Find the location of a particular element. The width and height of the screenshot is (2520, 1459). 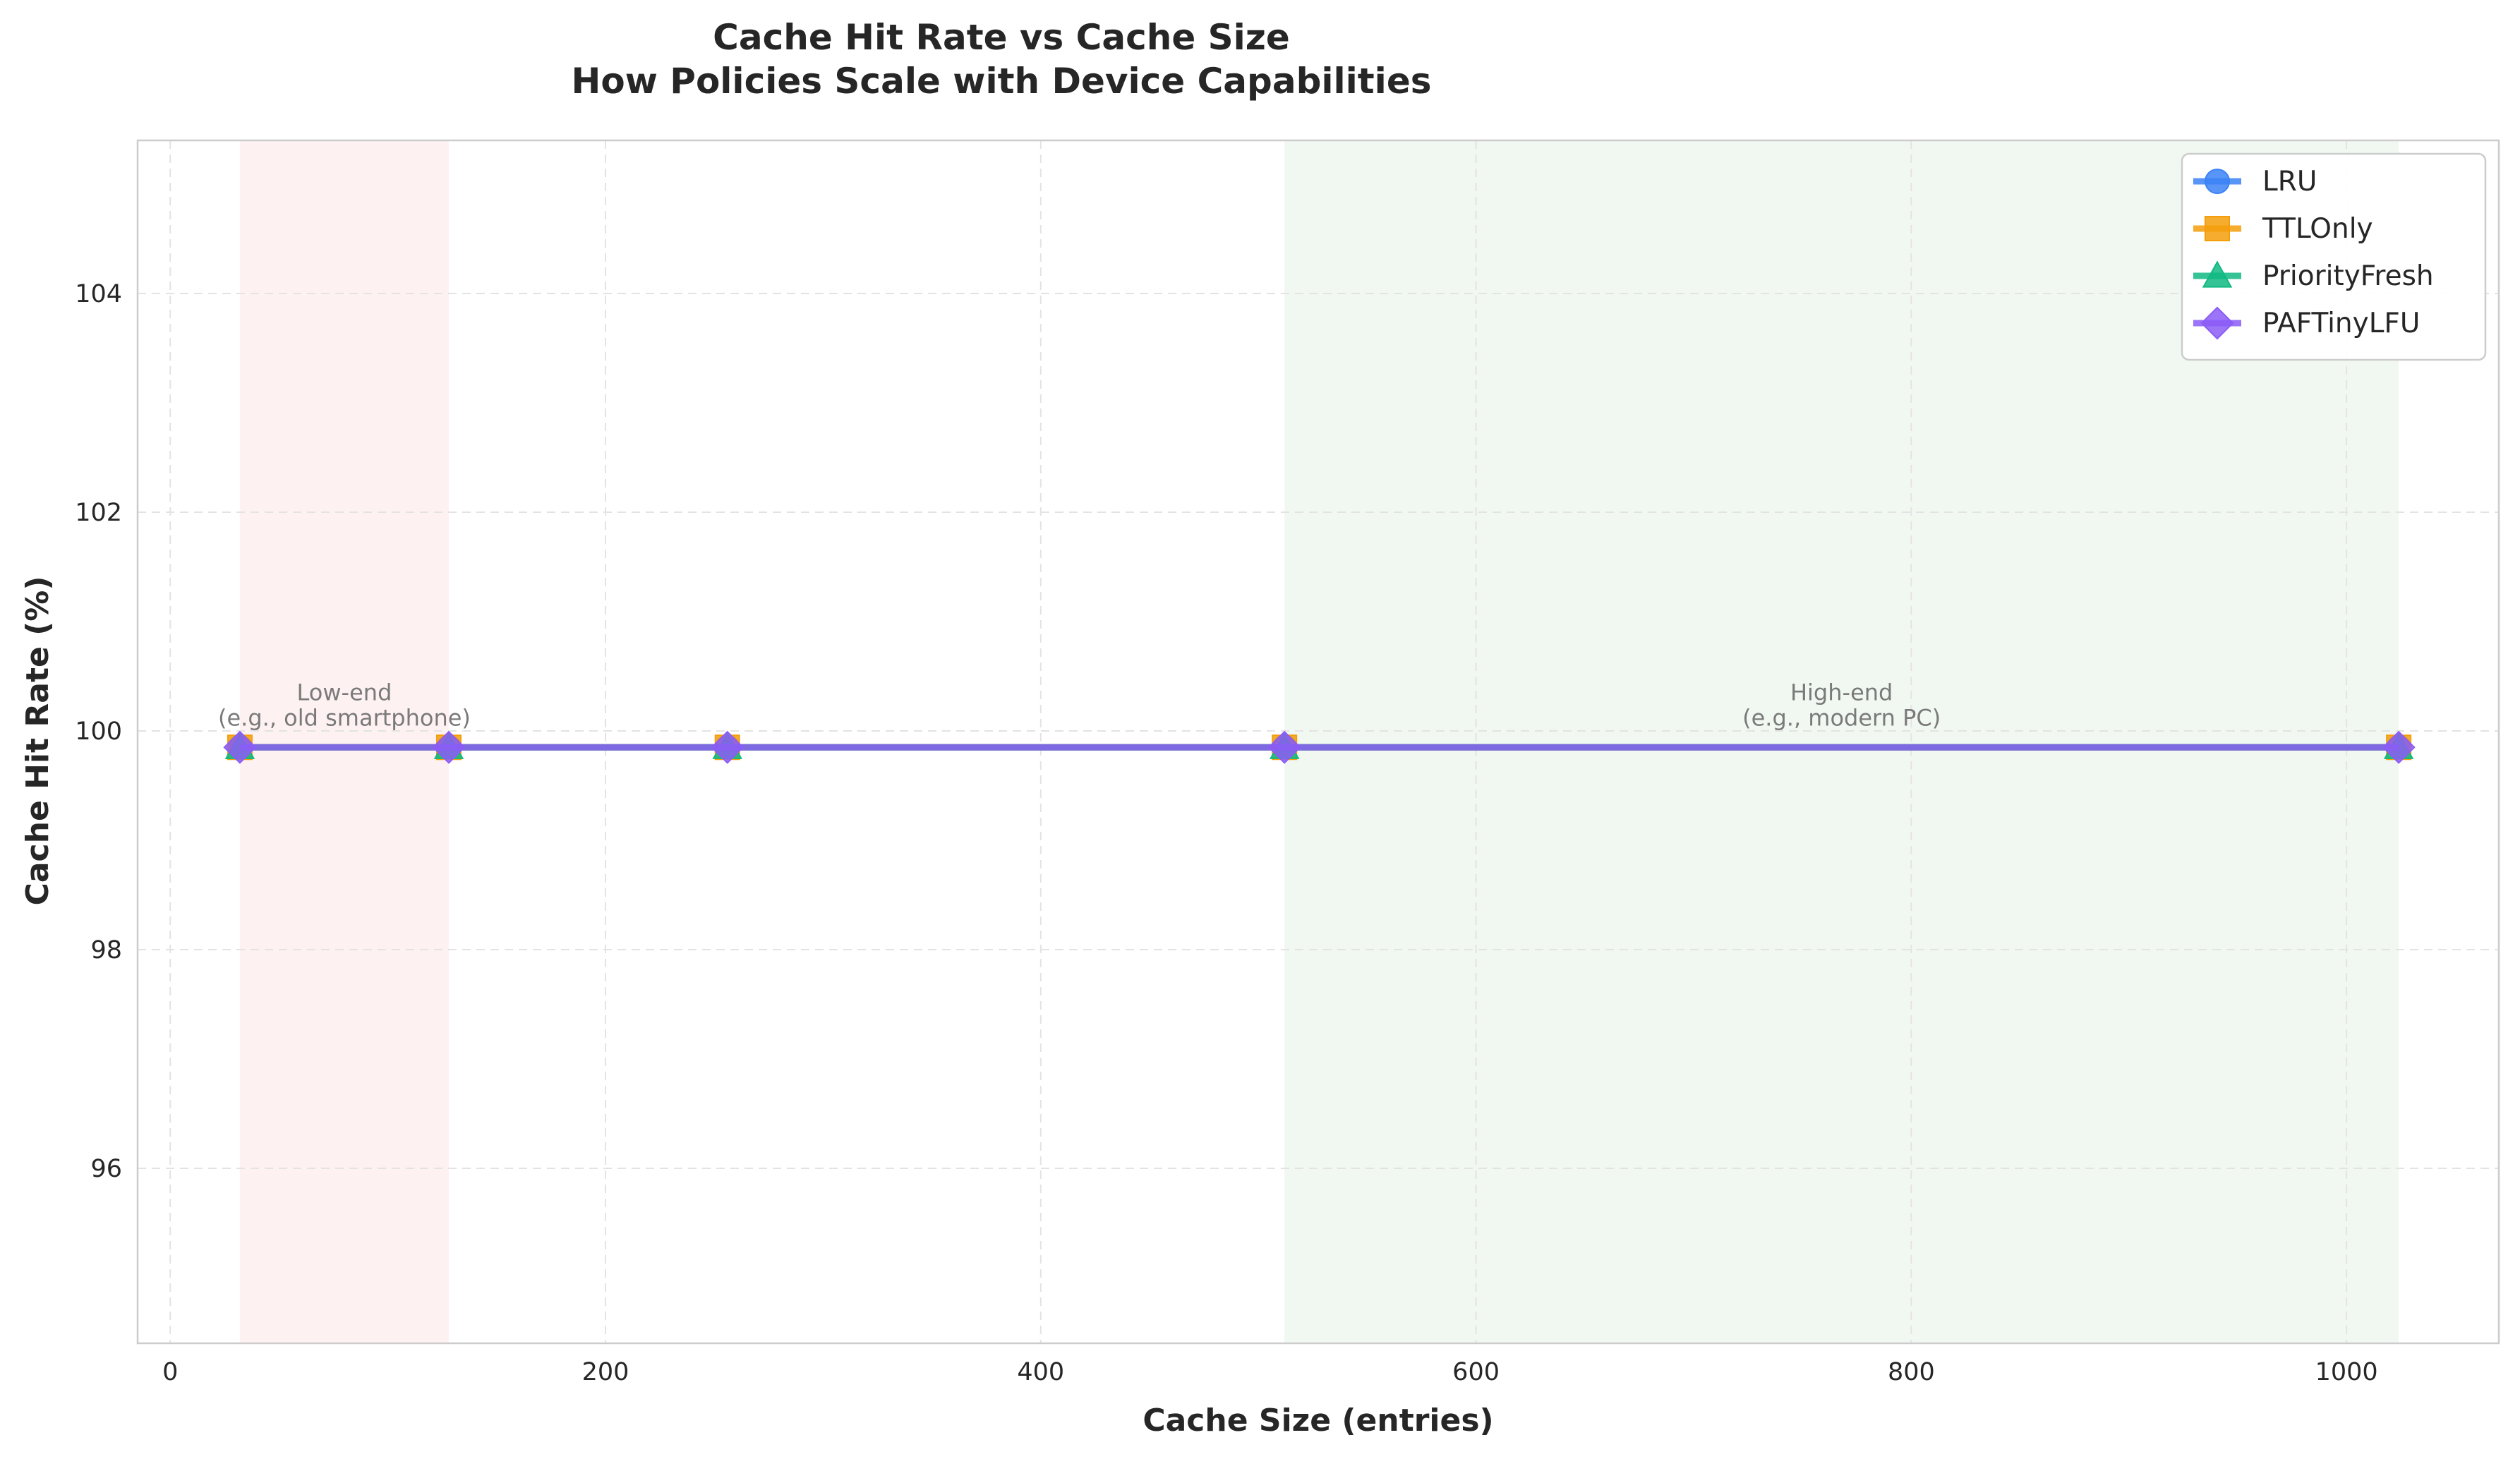

legend-box is located at coordinates (2334, 257).